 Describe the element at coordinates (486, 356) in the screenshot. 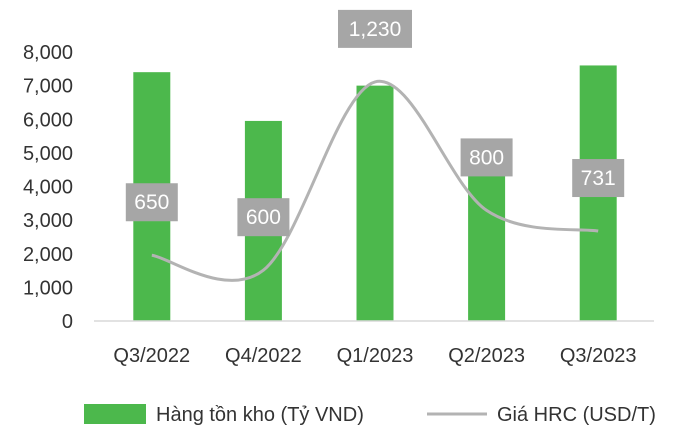

I see `x-tick-label: Q2/2023` at that location.